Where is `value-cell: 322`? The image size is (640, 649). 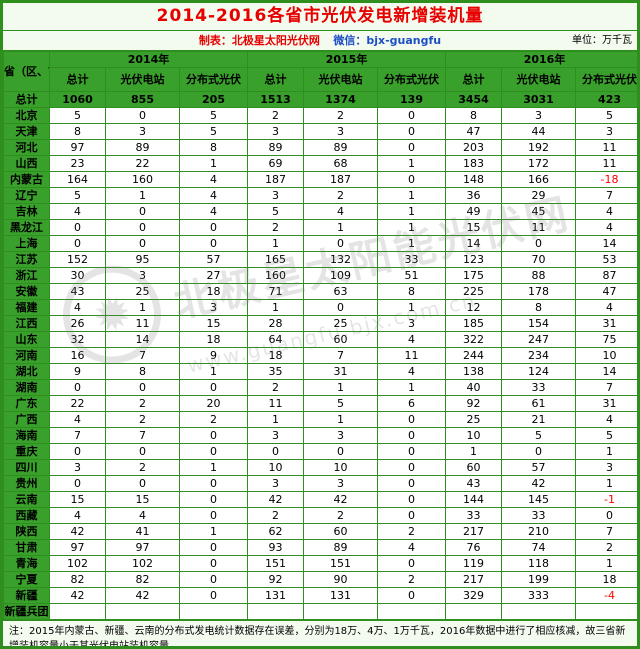
value-cell: 322 is located at coordinates (474, 339).